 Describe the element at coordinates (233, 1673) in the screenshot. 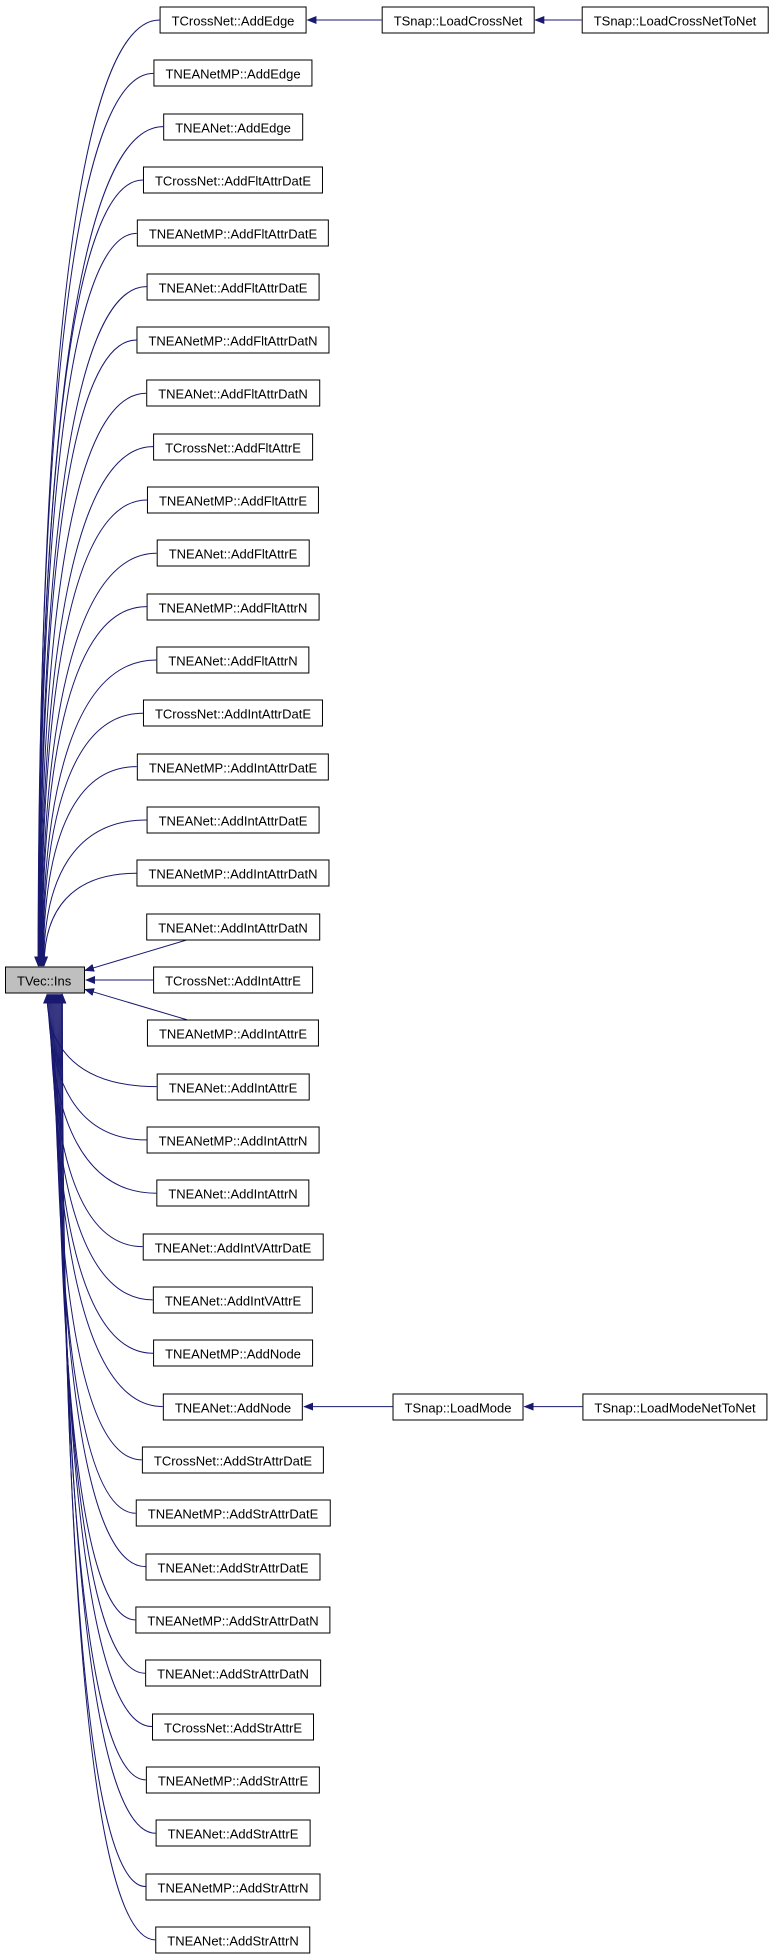

I see `caller-node: TNEANet::AddStrAttrDatN` at that location.